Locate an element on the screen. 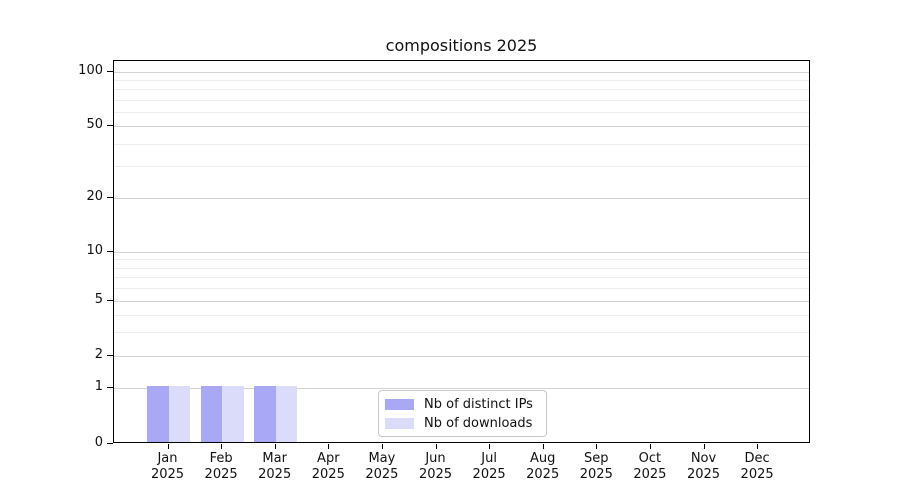 The height and width of the screenshot is (500, 900). x-tick-label: Feb 2025 is located at coordinates (221, 466).